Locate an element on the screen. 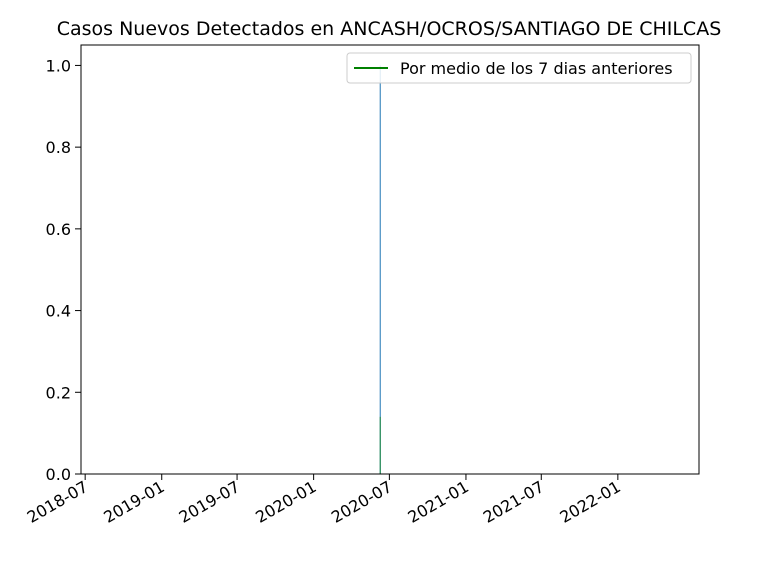 The image size is (768, 576). bar is located at coordinates (380, 269).